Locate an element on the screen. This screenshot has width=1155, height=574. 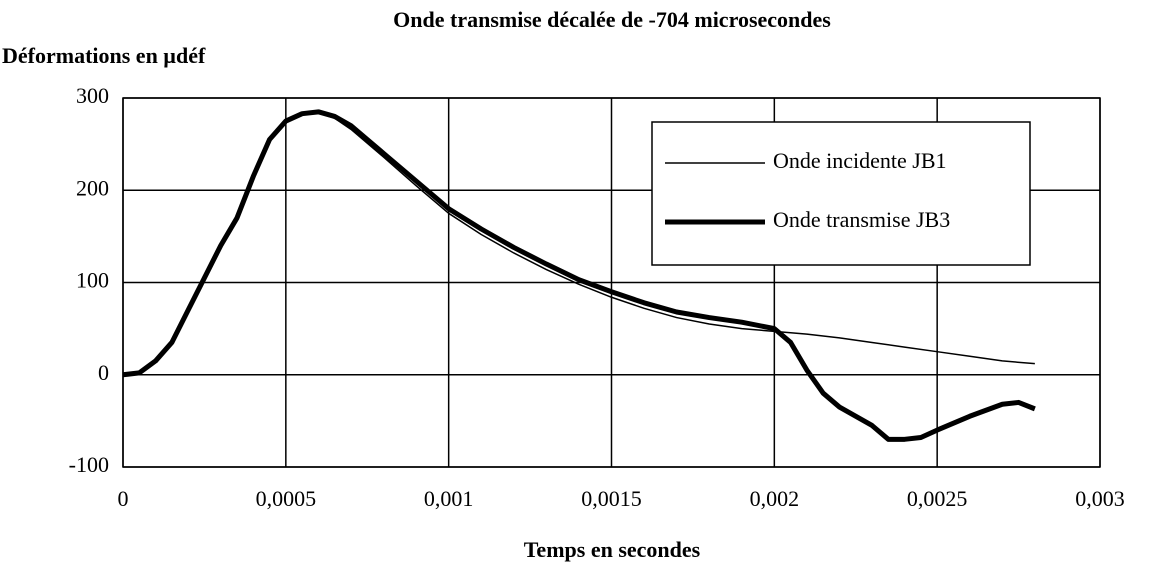
x-axis-label: Temps en secondes is located at coordinates (612, 549).